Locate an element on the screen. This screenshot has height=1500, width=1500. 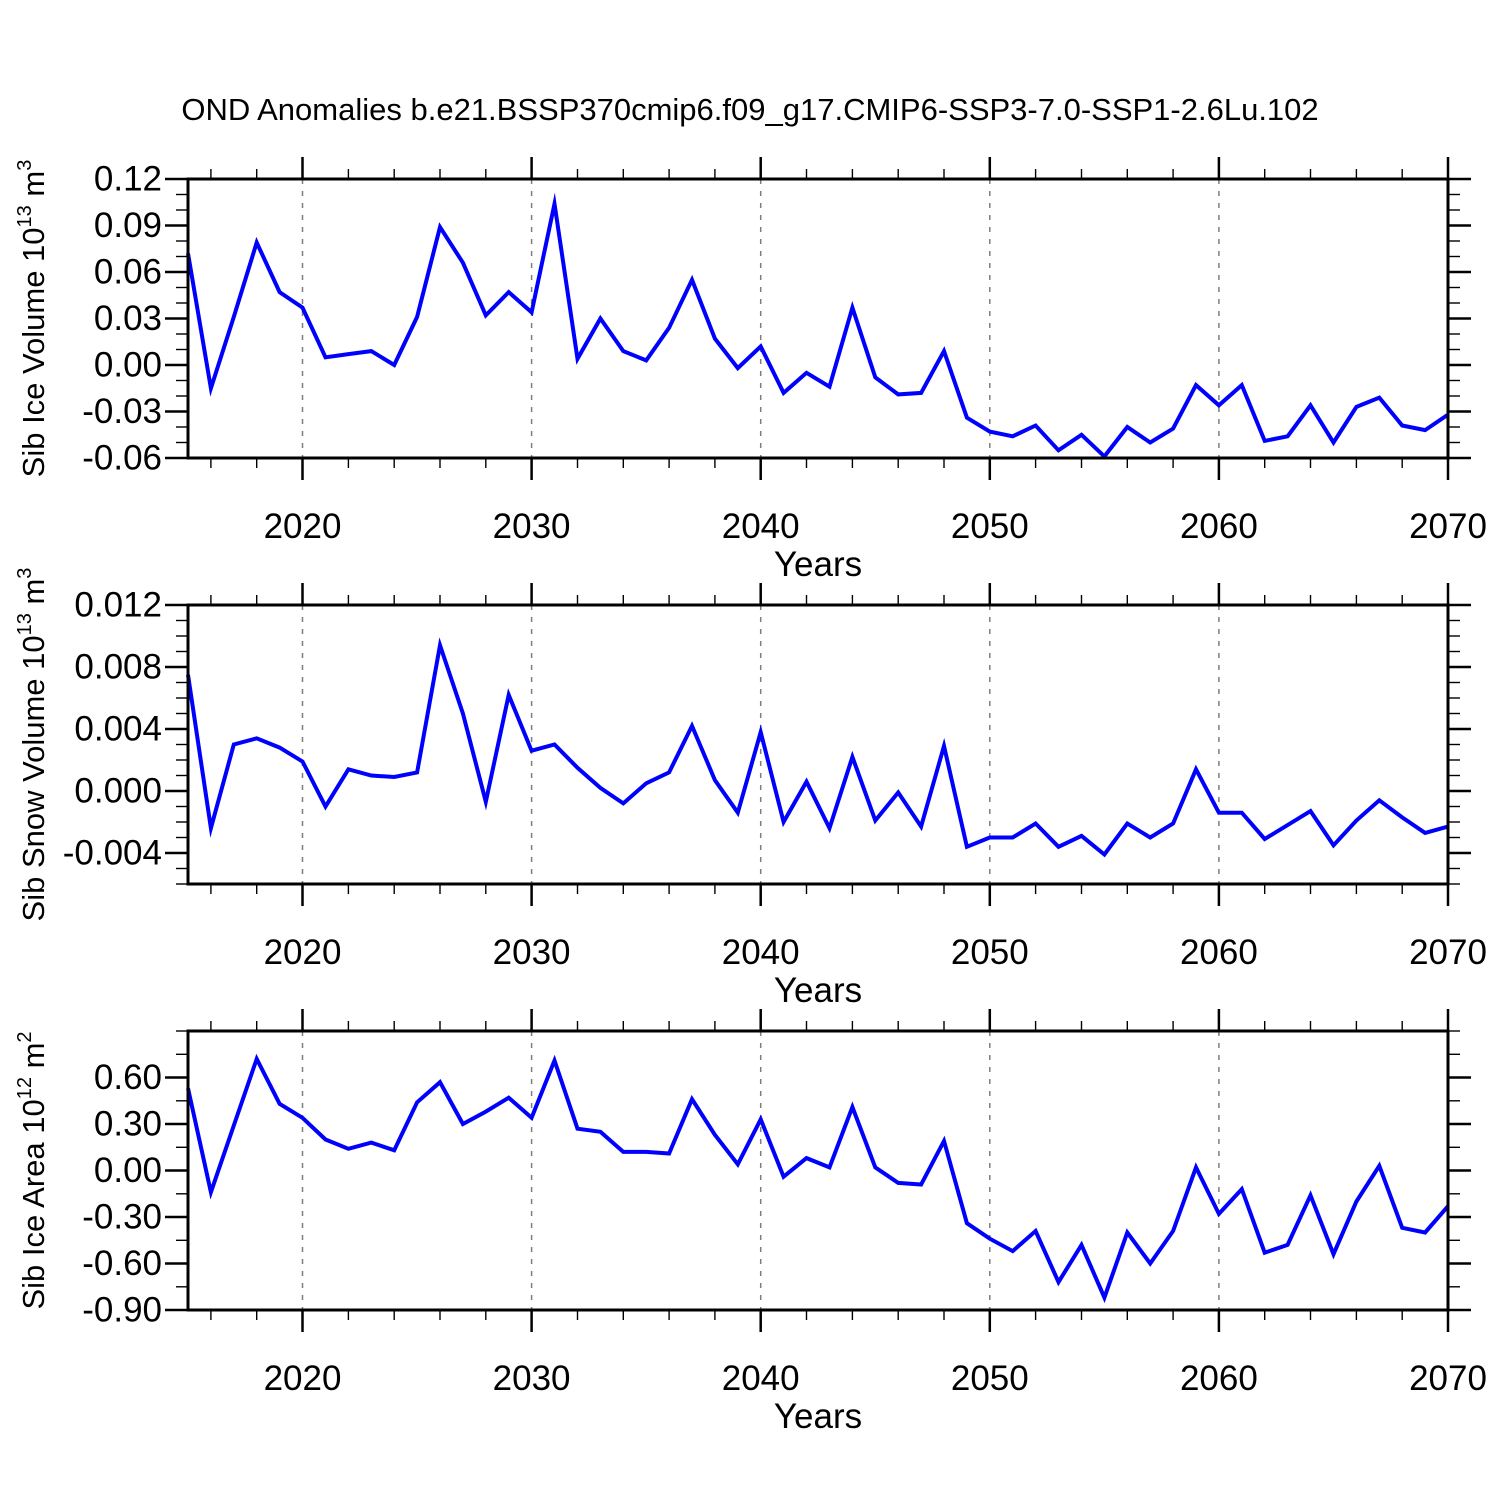
sib-snow-volume-line is located at coordinates (817, 747).